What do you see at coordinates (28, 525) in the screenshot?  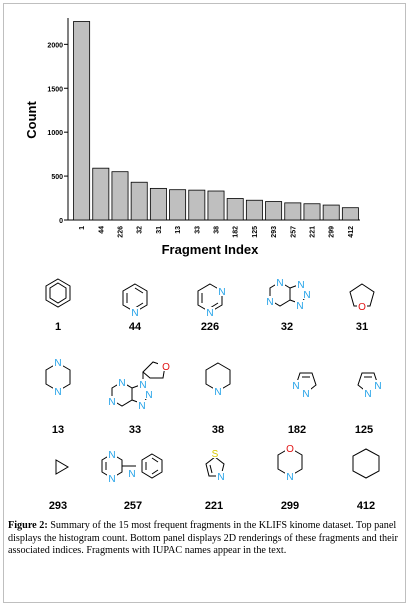 I see `caption-label: Figure 2:` at bounding box center [28, 525].